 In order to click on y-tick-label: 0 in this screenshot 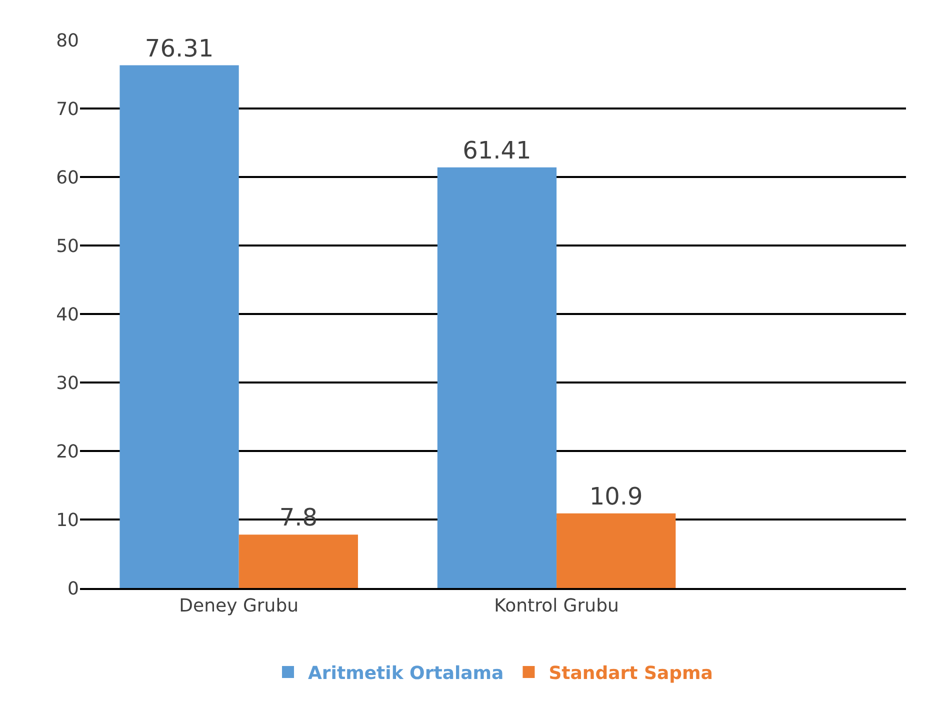, I will do `click(73, 589)`.